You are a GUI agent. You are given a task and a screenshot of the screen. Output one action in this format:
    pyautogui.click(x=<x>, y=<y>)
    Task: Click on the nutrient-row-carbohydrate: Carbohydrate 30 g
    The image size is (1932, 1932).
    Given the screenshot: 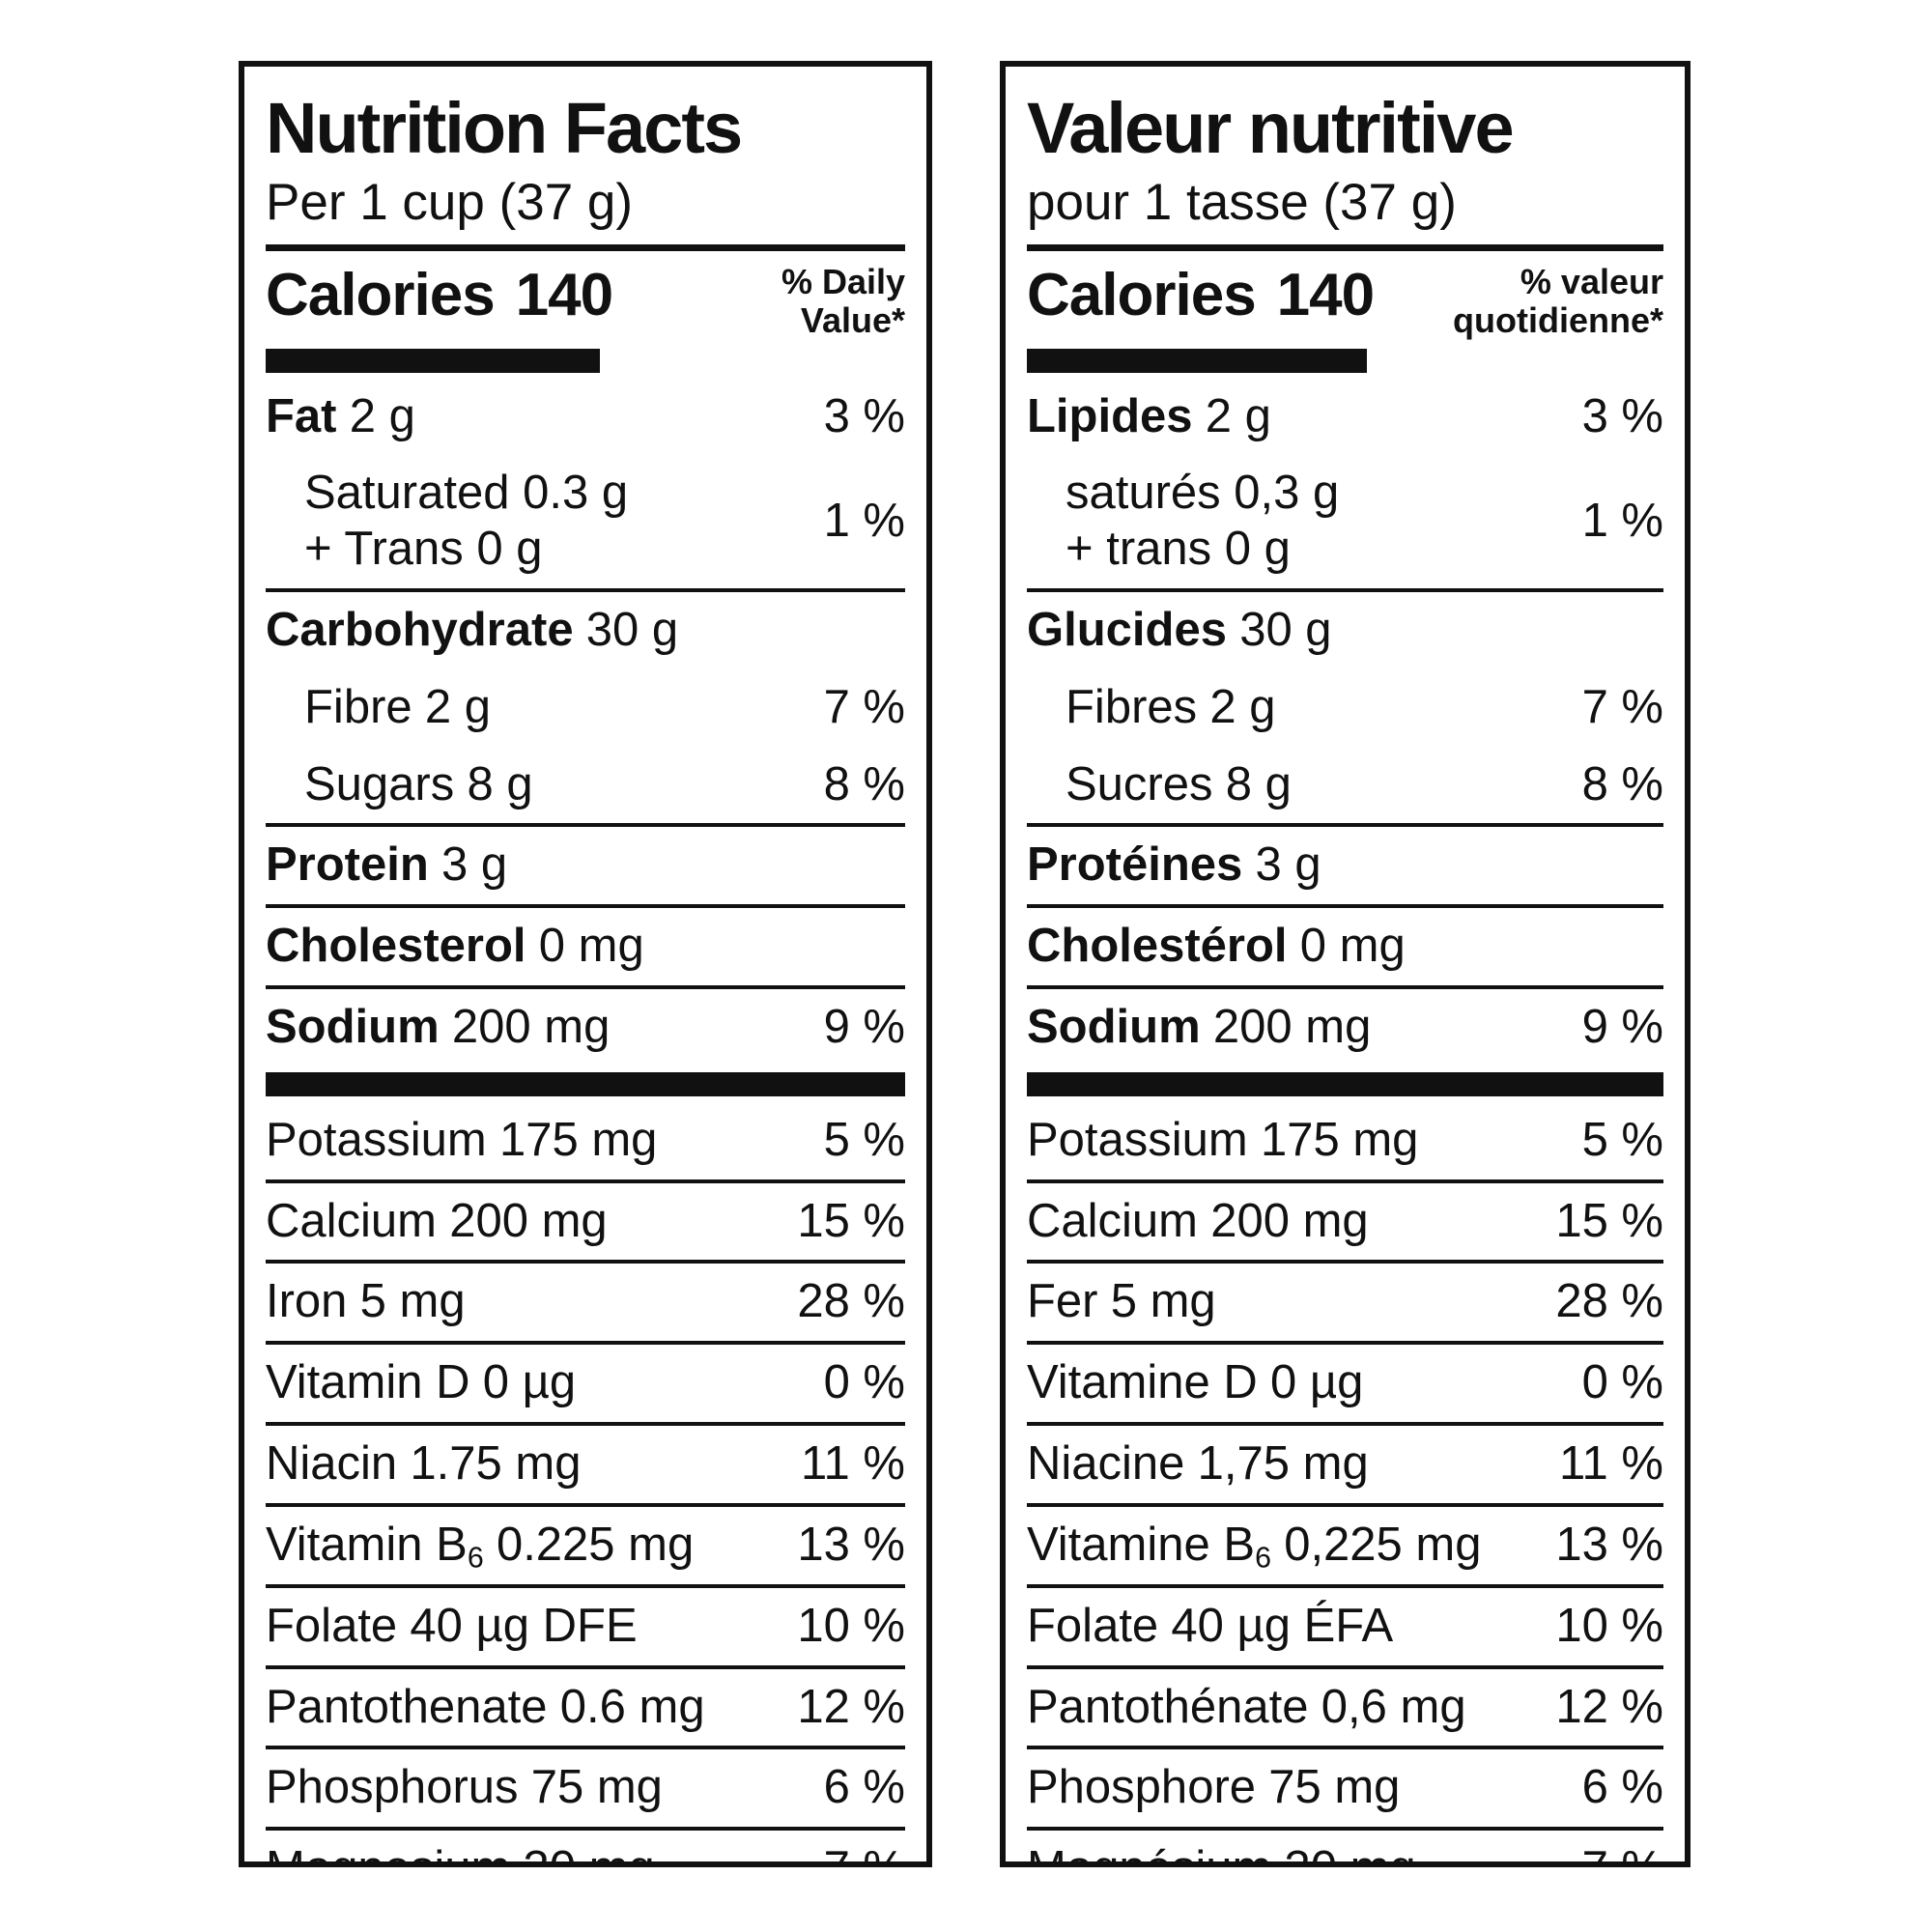 What is the action you would take?
    pyautogui.click(x=585, y=630)
    